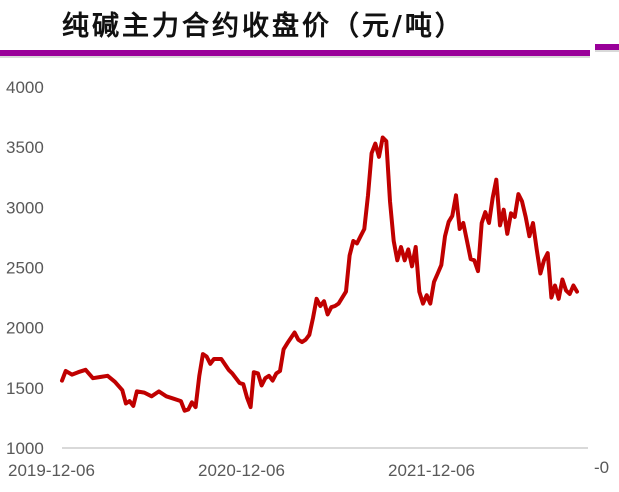  What do you see at coordinates (25, 87) in the screenshot?
I see `y-tick-label: 4000` at bounding box center [25, 87].